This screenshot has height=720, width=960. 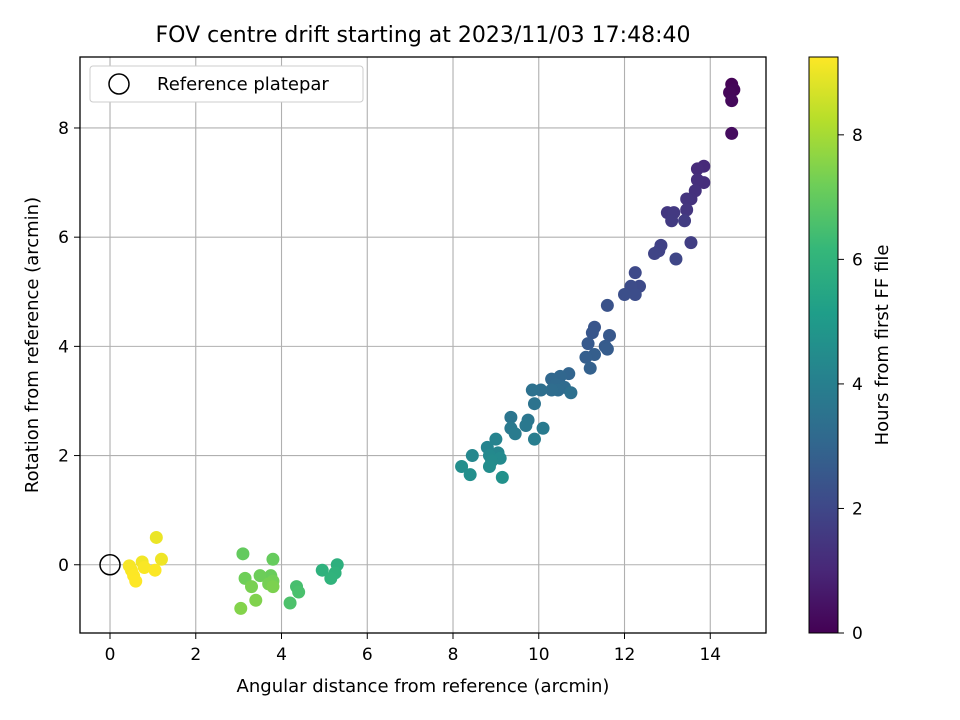 What do you see at coordinates (882, 345) in the screenshot?
I see `colorbar-label: Hours from first FF file` at bounding box center [882, 345].